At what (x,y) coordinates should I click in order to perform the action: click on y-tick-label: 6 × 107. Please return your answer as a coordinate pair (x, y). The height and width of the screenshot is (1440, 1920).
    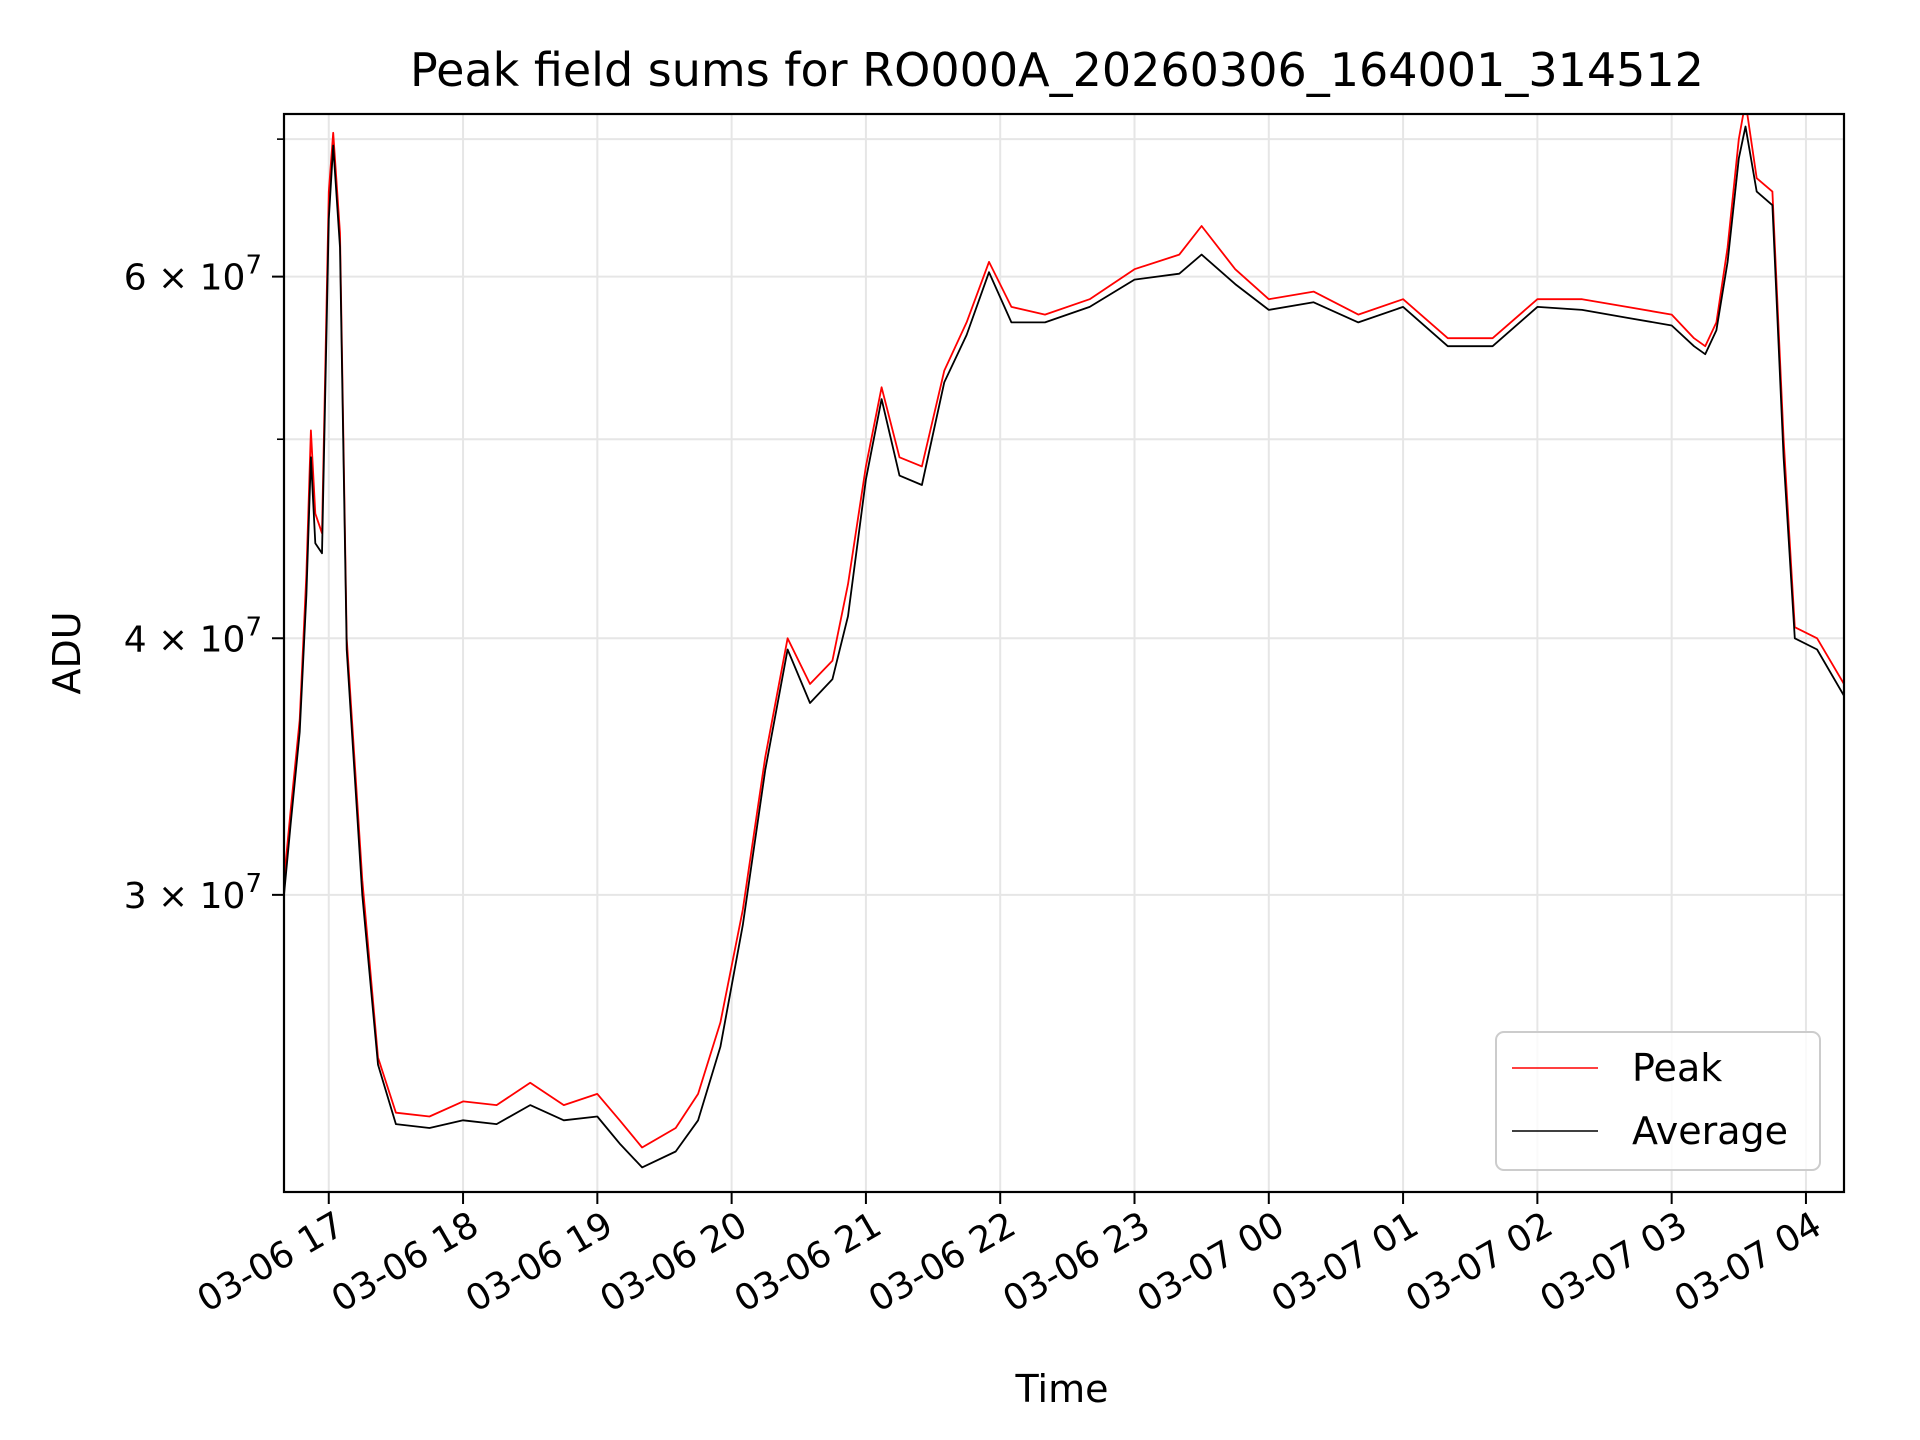
    Looking at the image, I should click on (193, 275).